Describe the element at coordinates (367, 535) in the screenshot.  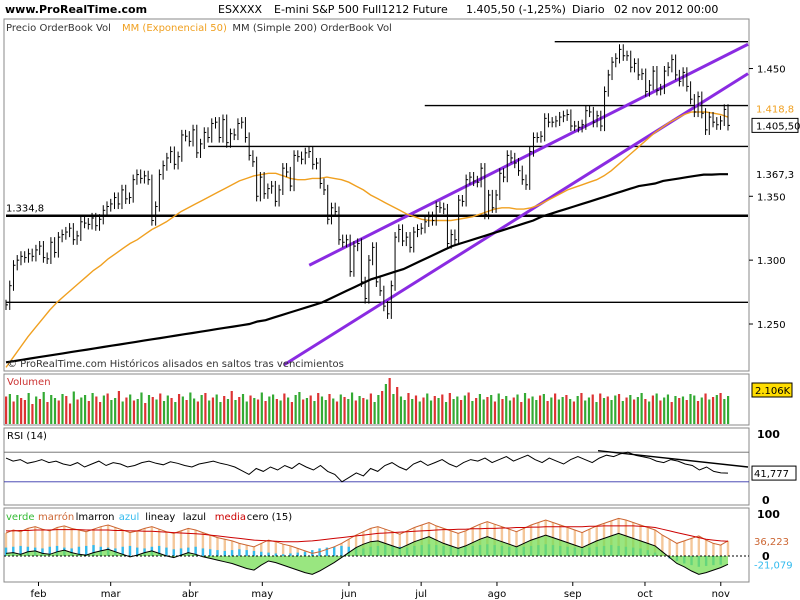
I see `oscillator-brown-line` at that location.